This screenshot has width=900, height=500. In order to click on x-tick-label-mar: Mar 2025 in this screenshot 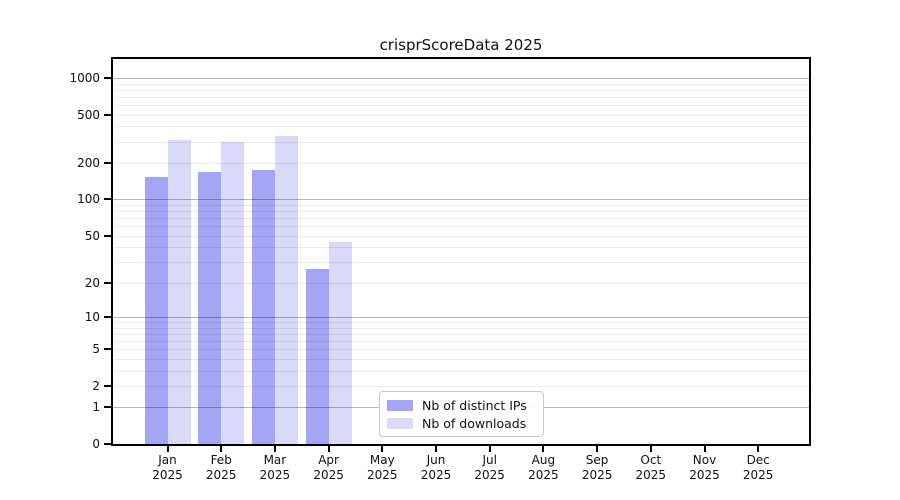, I will do `click(275, 468)`.